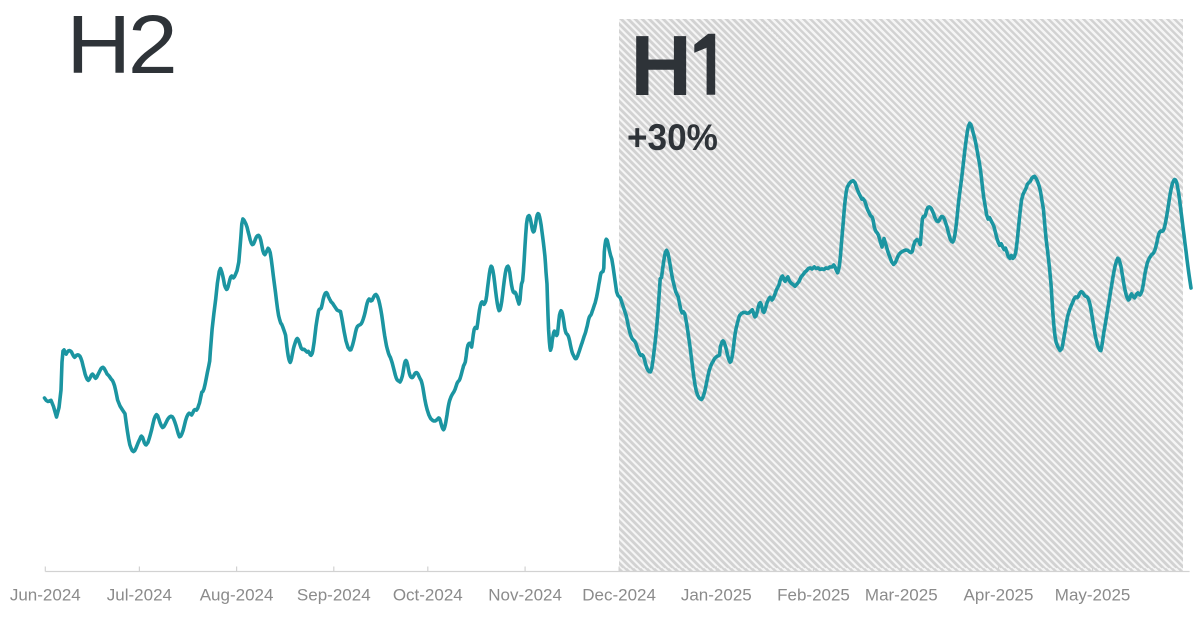 This screenshot has width=1200, height=619. I want to click on svg-text: Aug-2024, so click(237, 595).